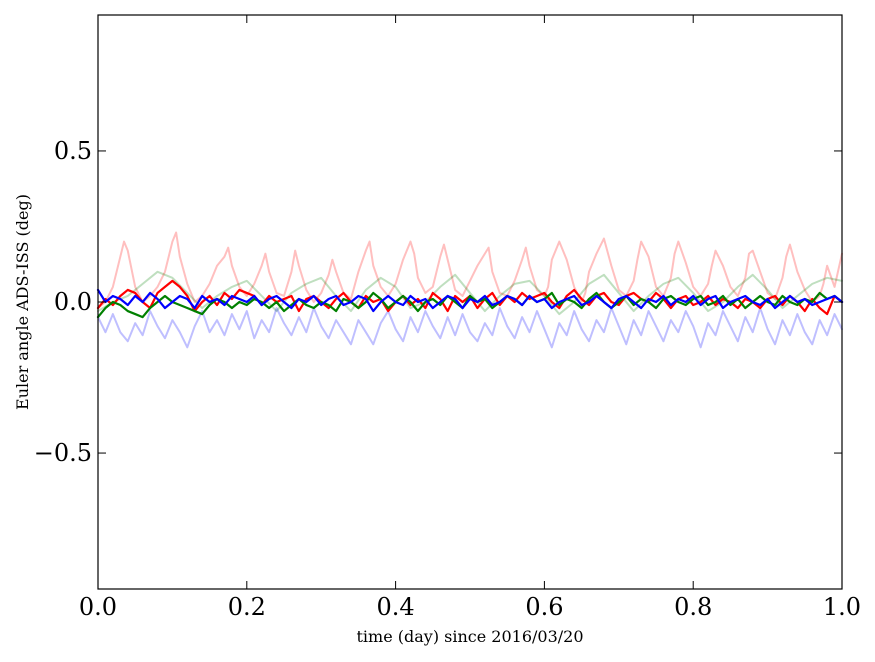 Image resolution: width=875 pixels, height=662 pixels. Describe the element at coordinates (63, 453) in the screenshot. I see `y-tick-label: −0.5` at that location.